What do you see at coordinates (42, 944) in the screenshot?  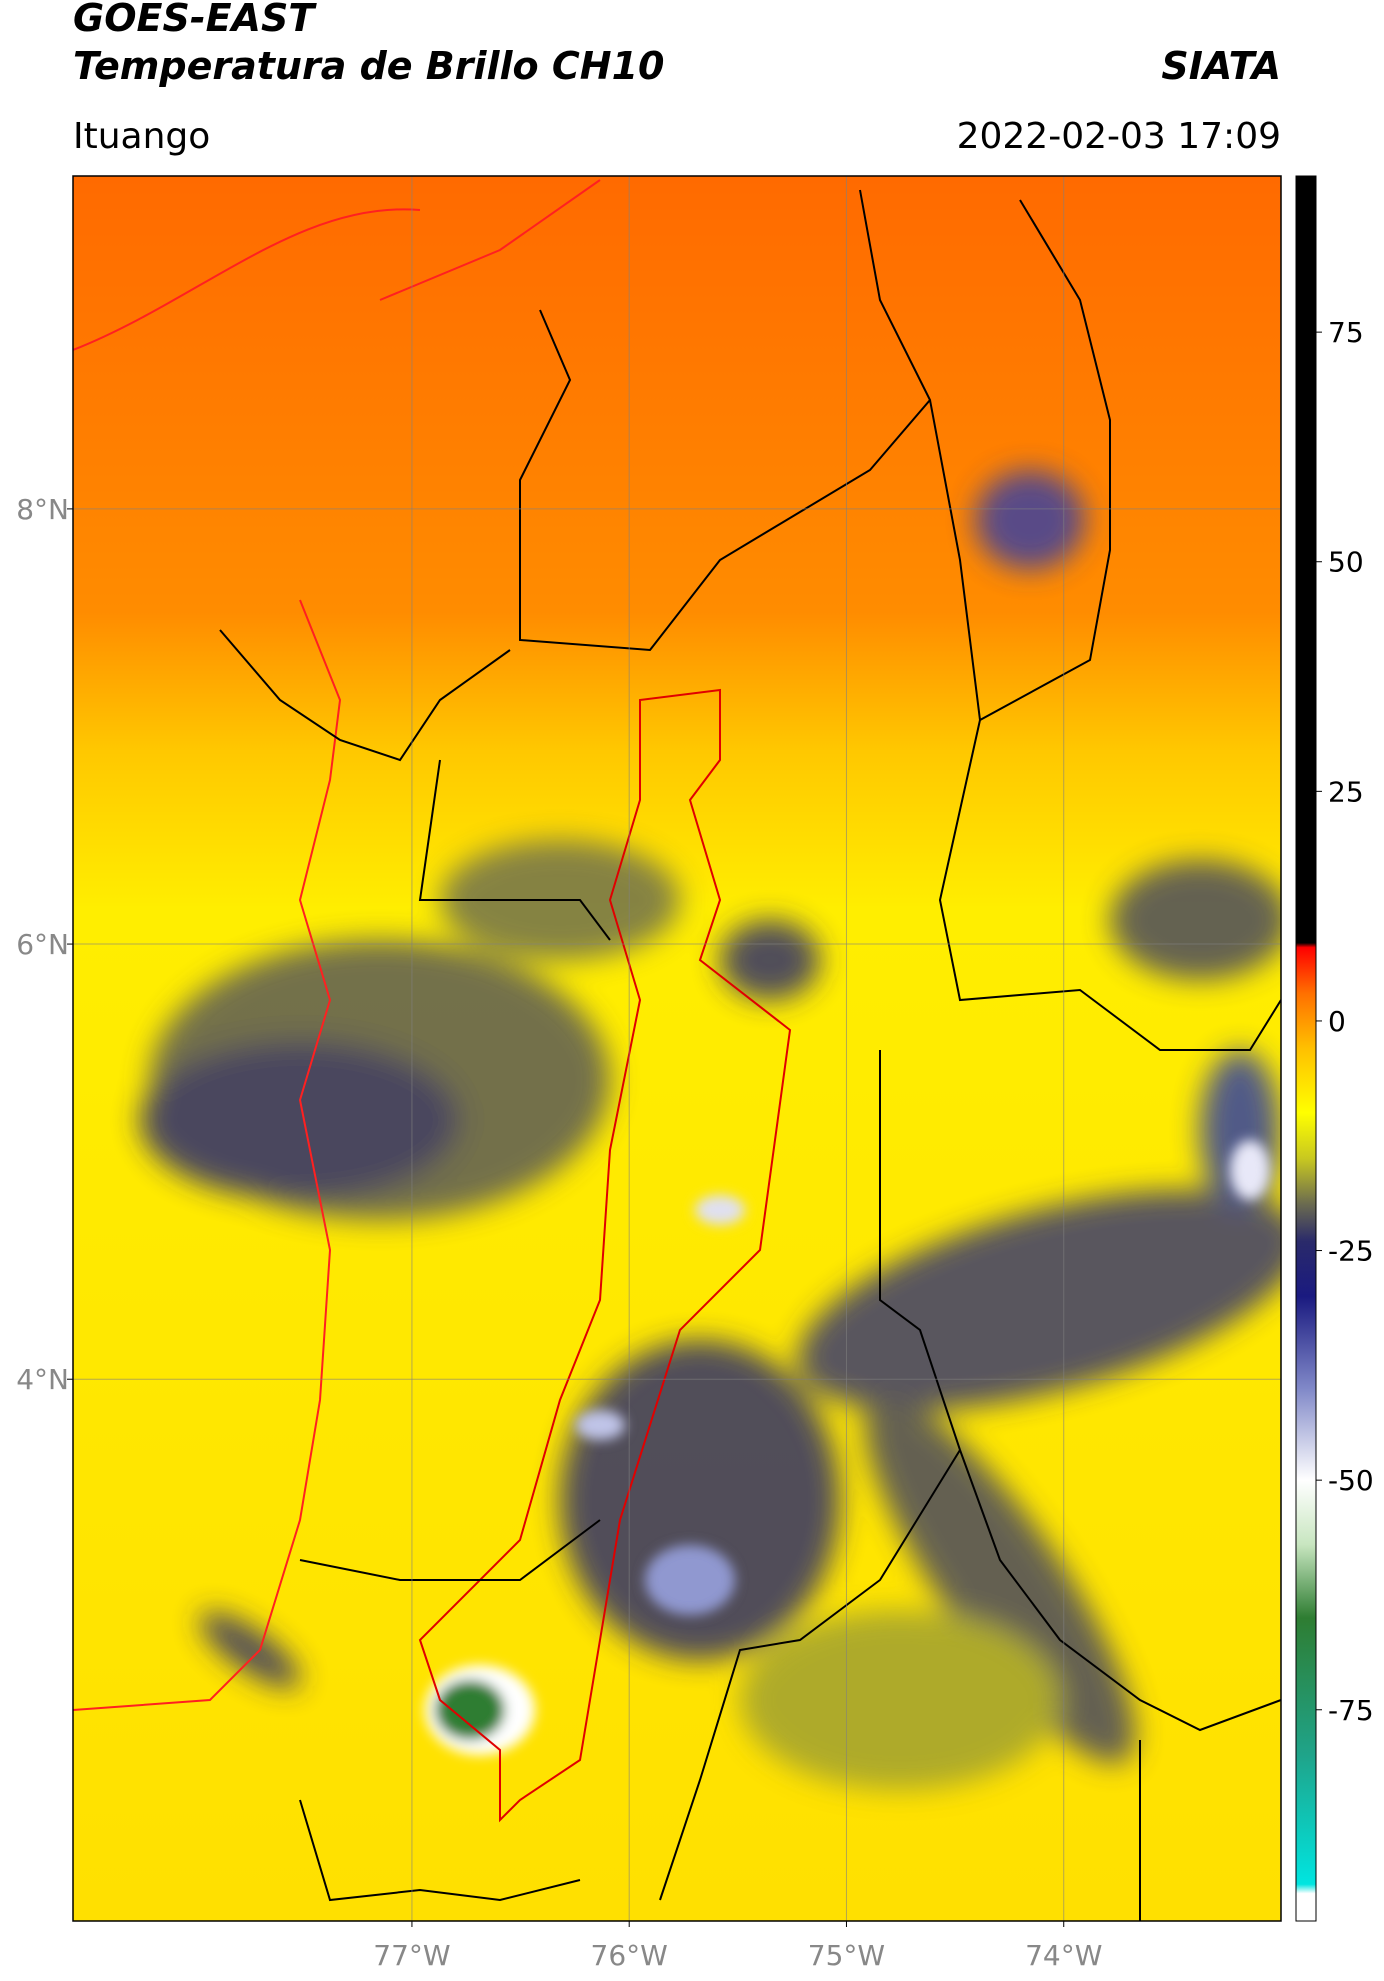 I see `y-tick-label: 6°N` at bounding box center [42, 944].